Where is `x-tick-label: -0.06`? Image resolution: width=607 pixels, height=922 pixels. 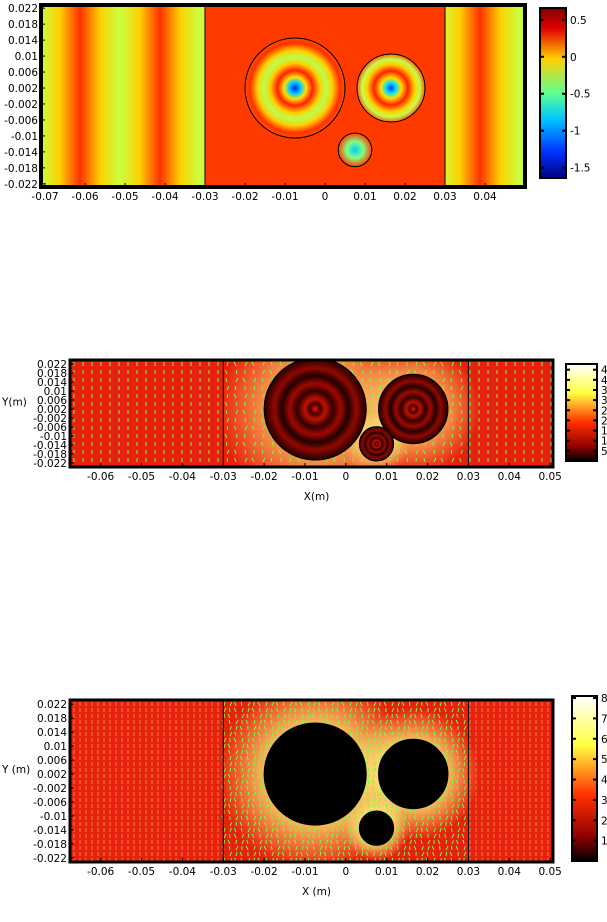 x-tick-label: -0.06 is located at coordinates (100, 477).